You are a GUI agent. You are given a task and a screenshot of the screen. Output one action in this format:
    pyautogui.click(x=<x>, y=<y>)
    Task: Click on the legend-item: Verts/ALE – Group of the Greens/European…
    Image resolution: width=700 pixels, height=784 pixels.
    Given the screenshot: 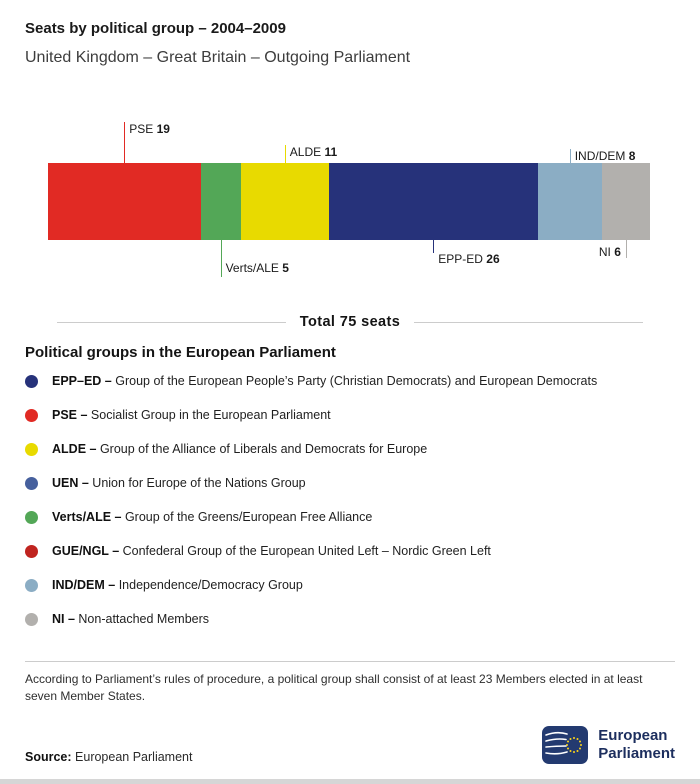 What is the action you would take?
    pyautogui.click(x=350, y=517)
    